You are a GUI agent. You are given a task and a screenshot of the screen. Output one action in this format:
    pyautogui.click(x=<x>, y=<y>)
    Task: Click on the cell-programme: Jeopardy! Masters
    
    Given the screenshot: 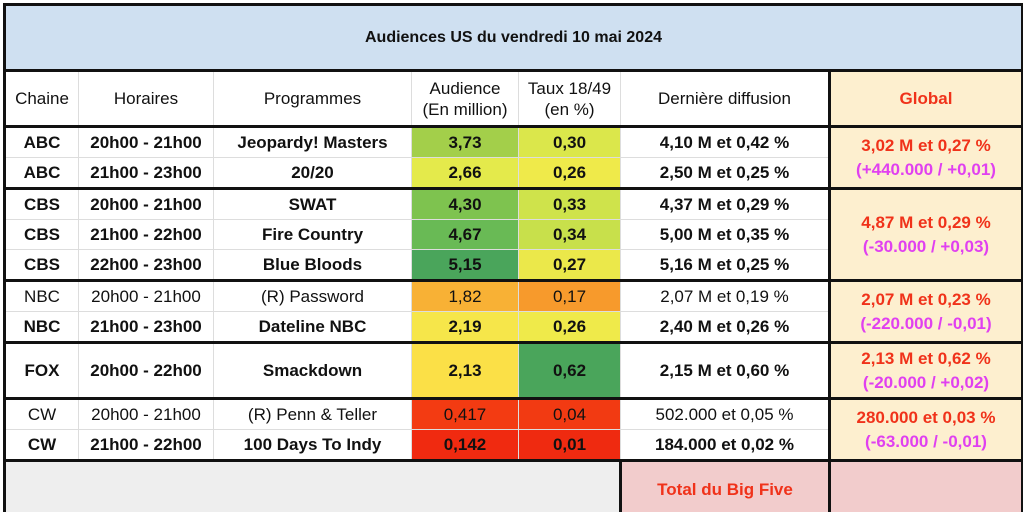 What is the action you would take?
    pyautogui.click(x=312, y=141)
    